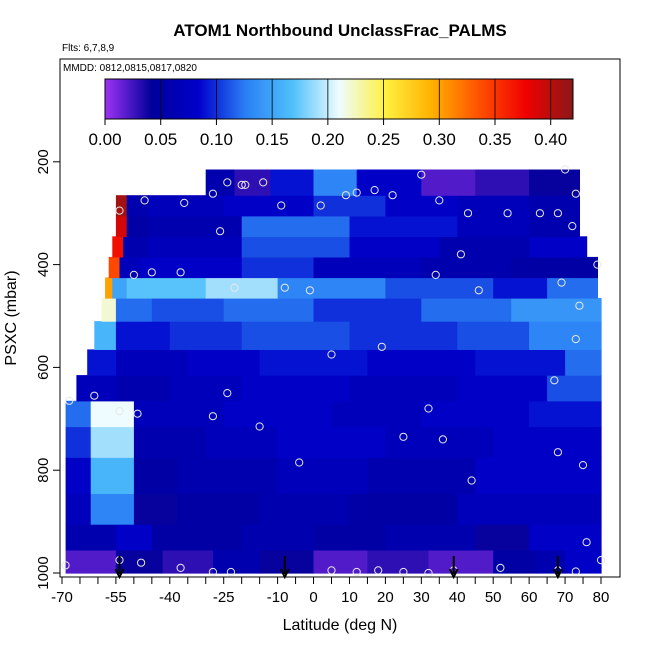 The image size is (650, 650). What do you see at coordinates (224, 597) in the screenshot?
I see `x-tick-label: -25` at bounding box center [224, 597].